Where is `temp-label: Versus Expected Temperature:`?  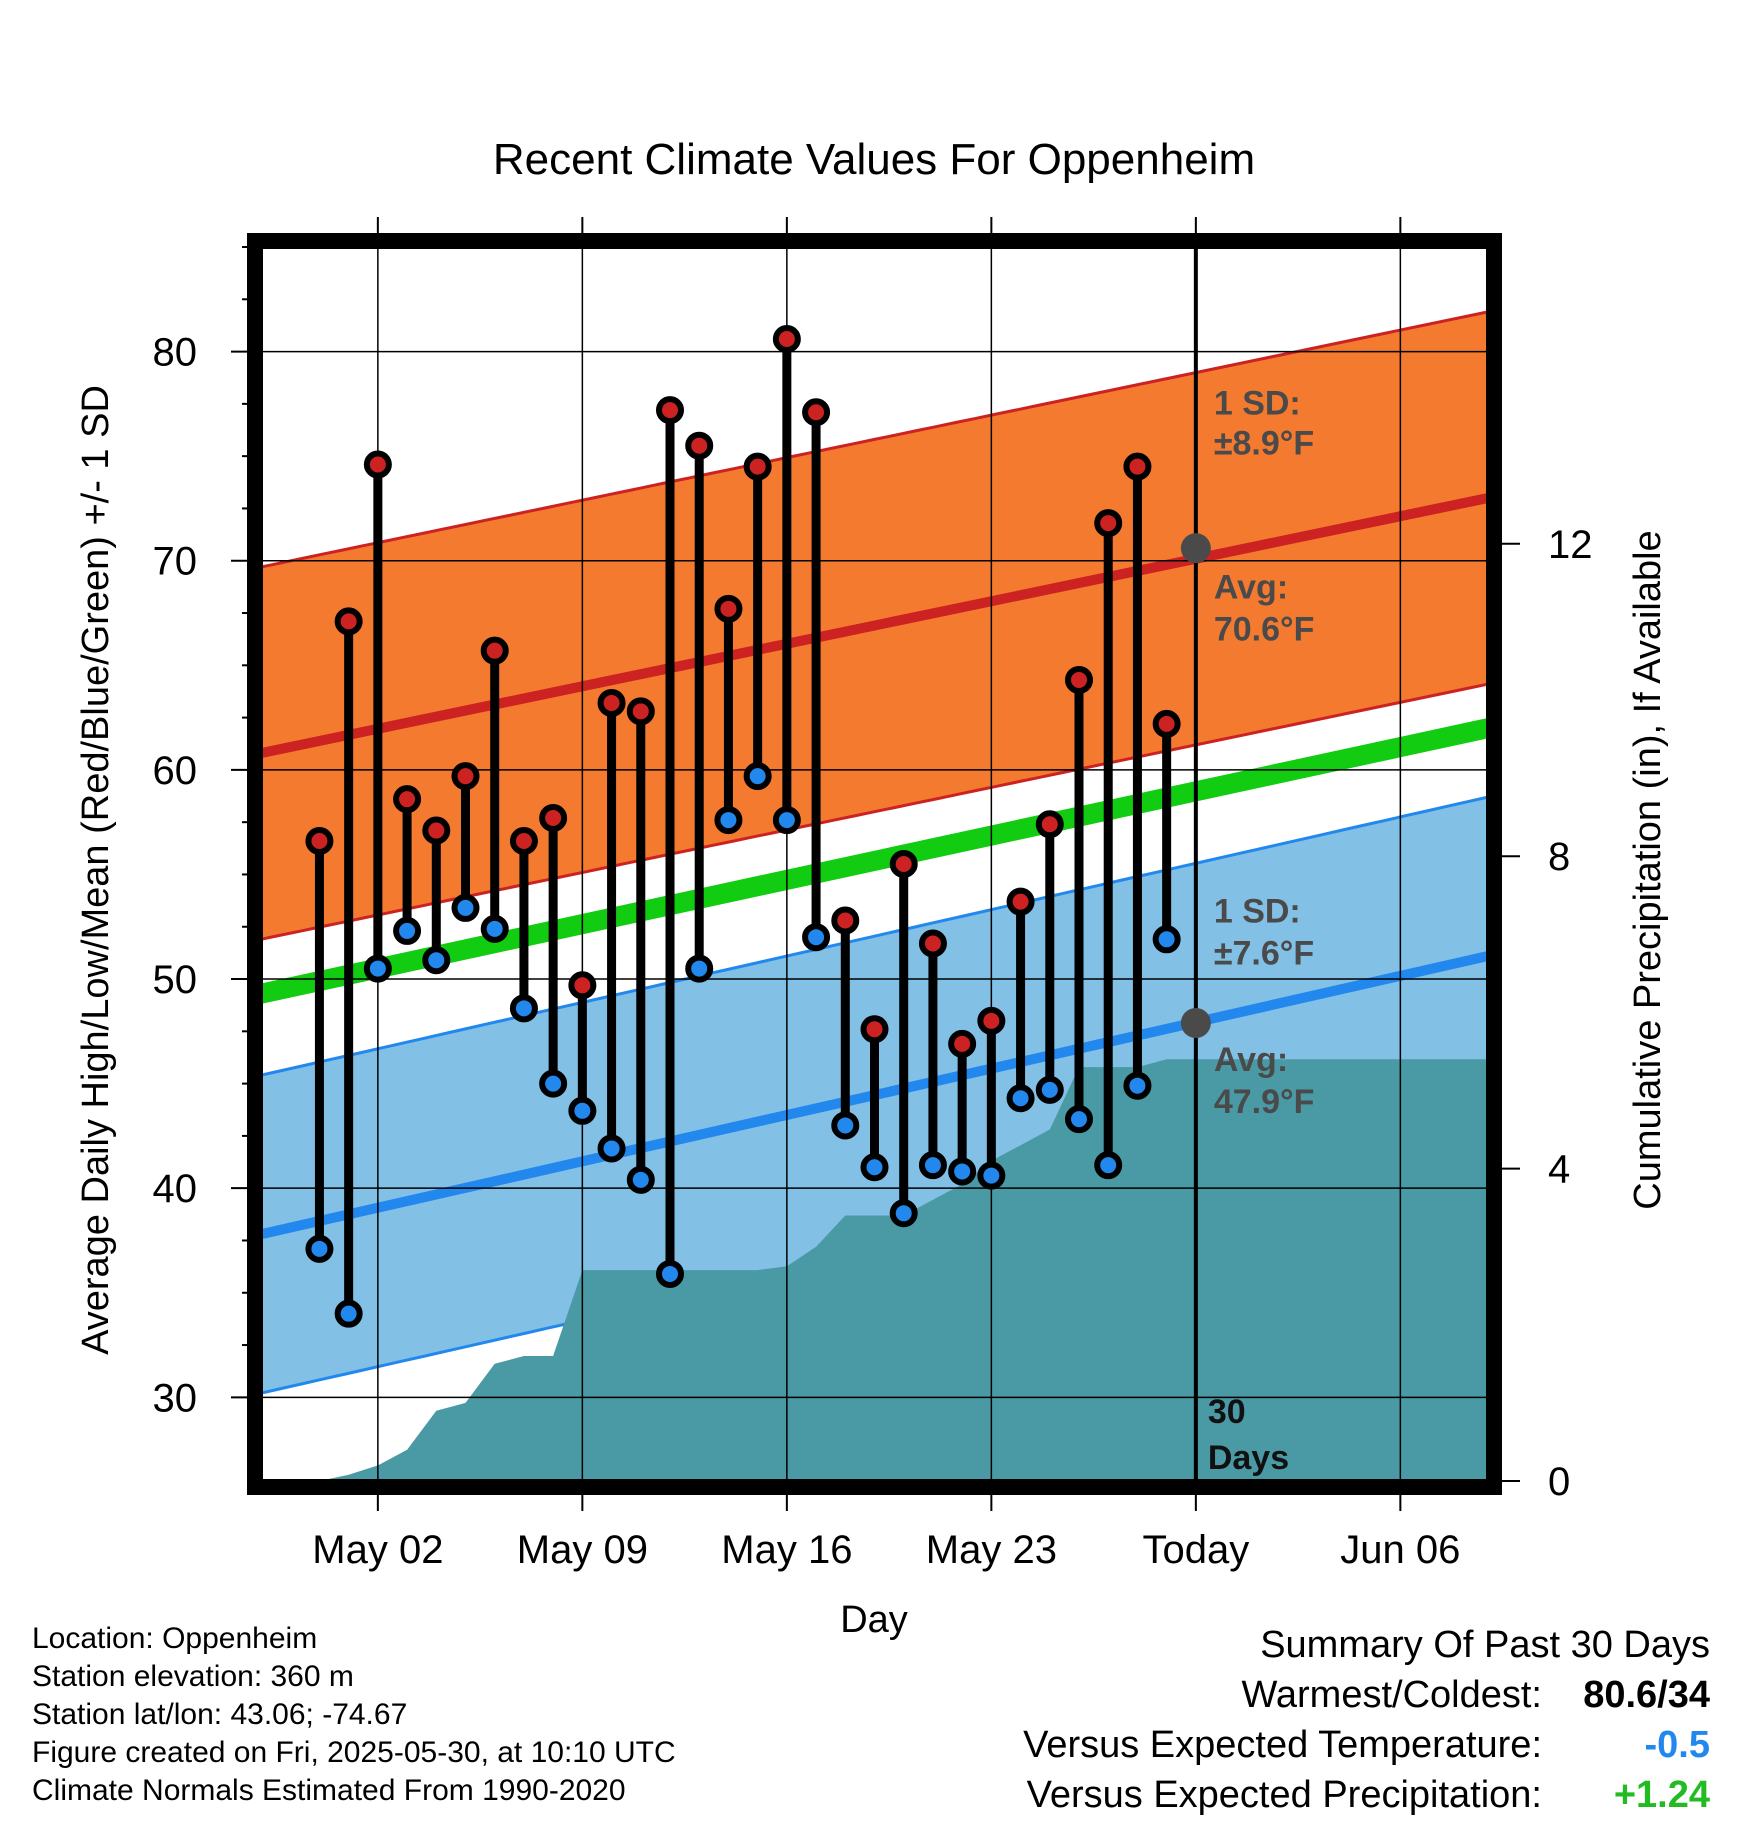 temp-label: Versus Expected Temperature: is located at coordinates (1282, 1745).